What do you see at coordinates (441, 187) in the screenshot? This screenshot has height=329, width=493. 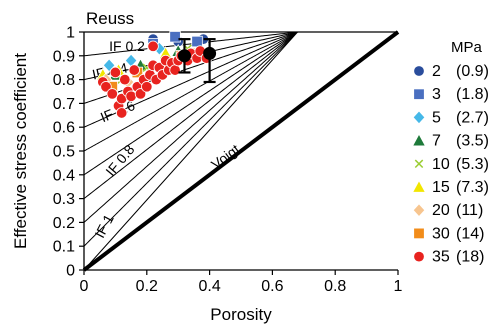 I see `legend-pressure: 15` at bounding box center [441, 187].